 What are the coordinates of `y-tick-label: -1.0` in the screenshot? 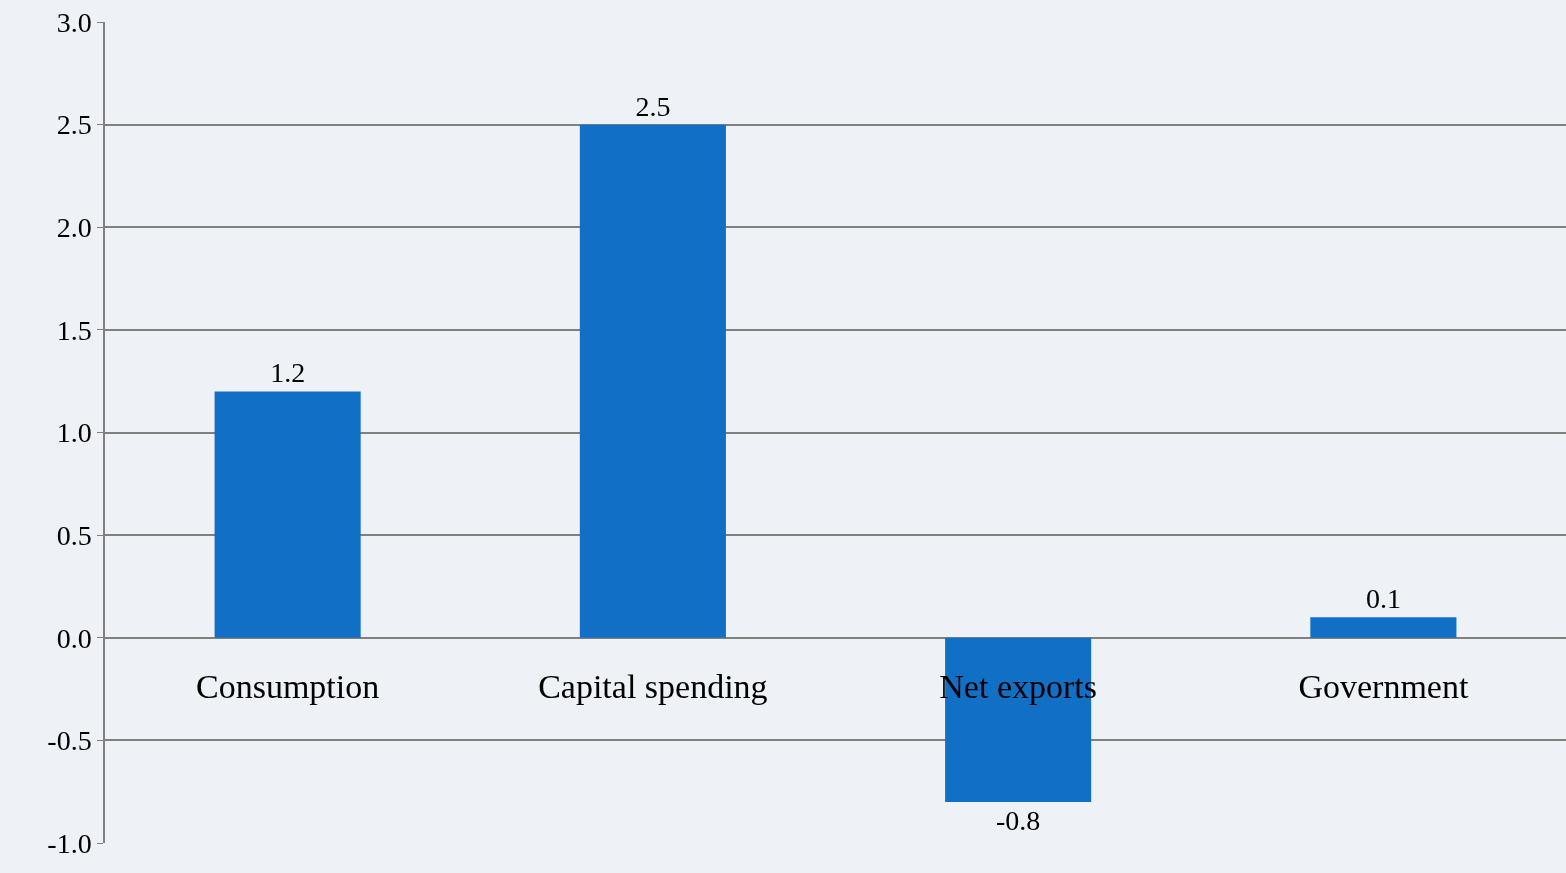 It's located at (69, 843).